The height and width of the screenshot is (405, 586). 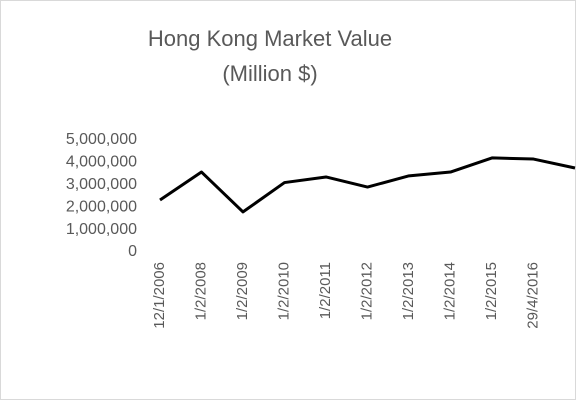 What do you see at coordinates (366, 291) in the screenshot?
I see `x-tick-label: 1/2/2012` at bounding box center [366, 291].